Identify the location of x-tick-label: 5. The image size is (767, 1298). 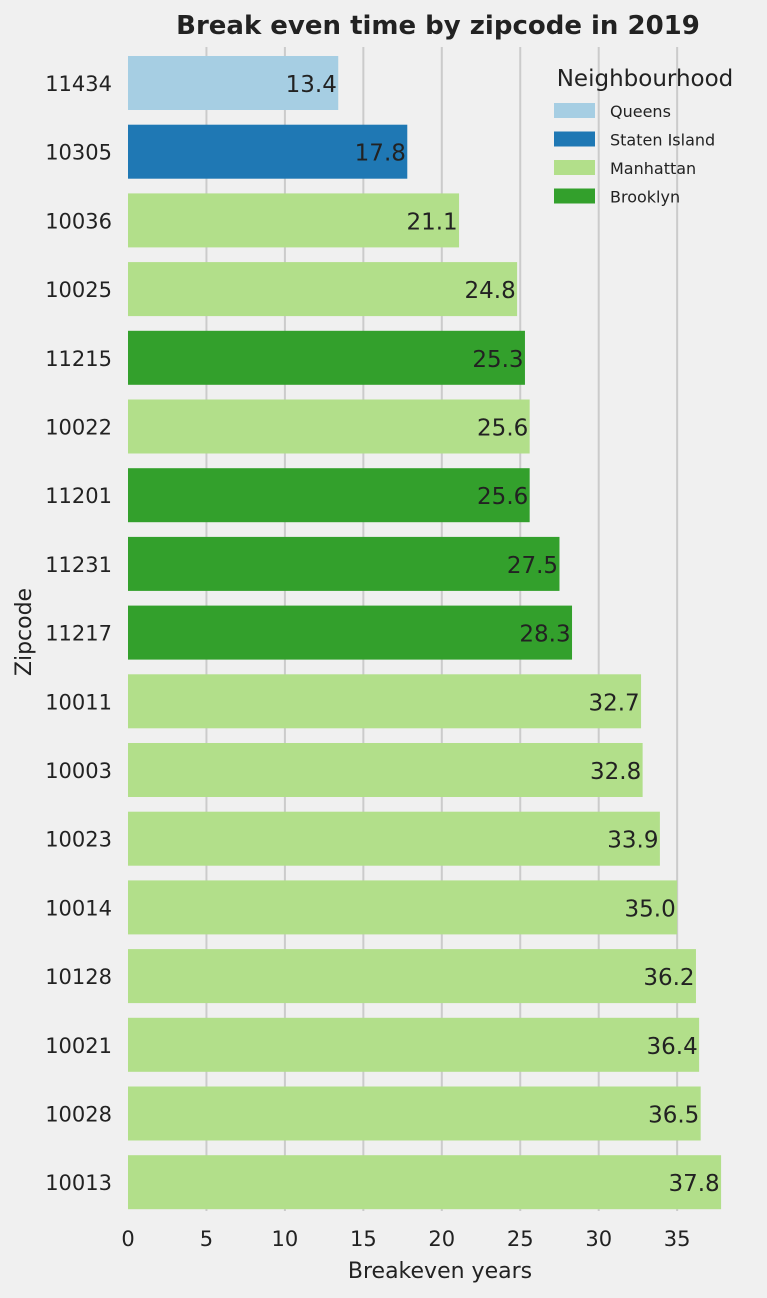
(206, 1239).